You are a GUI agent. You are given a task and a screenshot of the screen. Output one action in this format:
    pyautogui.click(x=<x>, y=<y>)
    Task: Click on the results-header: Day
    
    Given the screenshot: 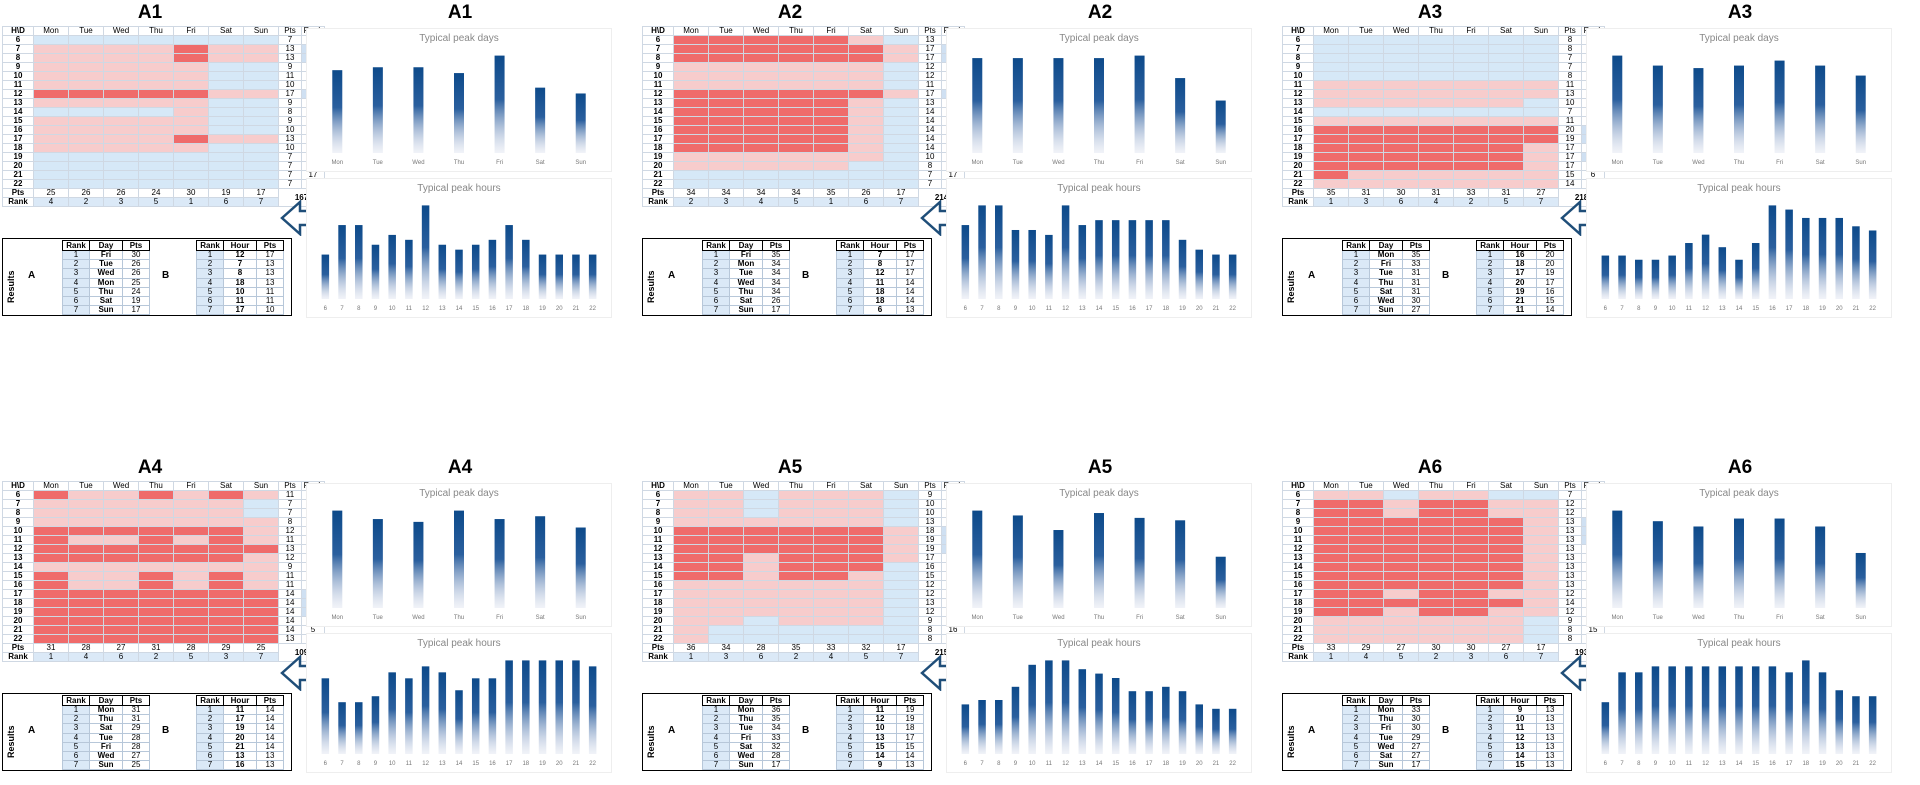 What is the action you would take?
    pyautogui.click(x=1386, y=700)
    